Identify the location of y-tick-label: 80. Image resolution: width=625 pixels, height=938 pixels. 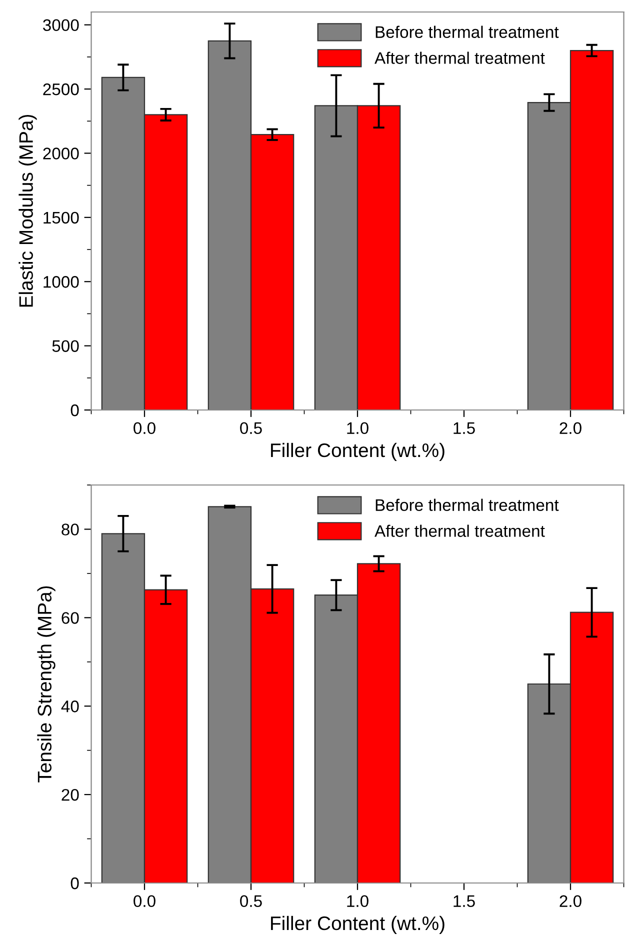
(70, 530).